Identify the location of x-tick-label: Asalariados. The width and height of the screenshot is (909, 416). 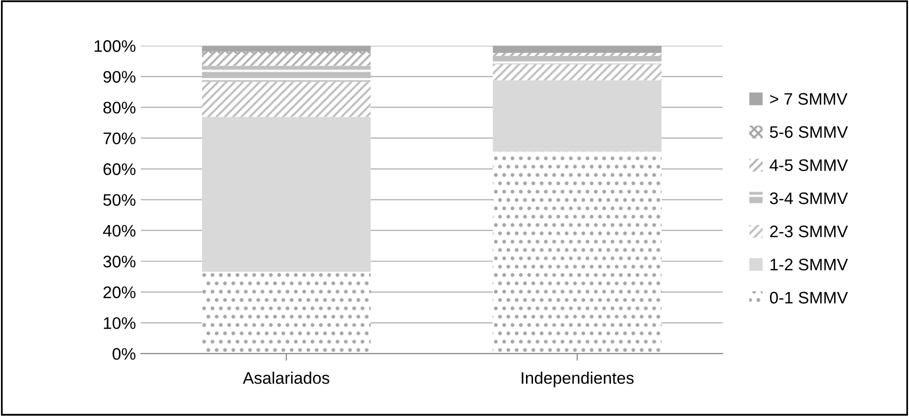
(286, 378).